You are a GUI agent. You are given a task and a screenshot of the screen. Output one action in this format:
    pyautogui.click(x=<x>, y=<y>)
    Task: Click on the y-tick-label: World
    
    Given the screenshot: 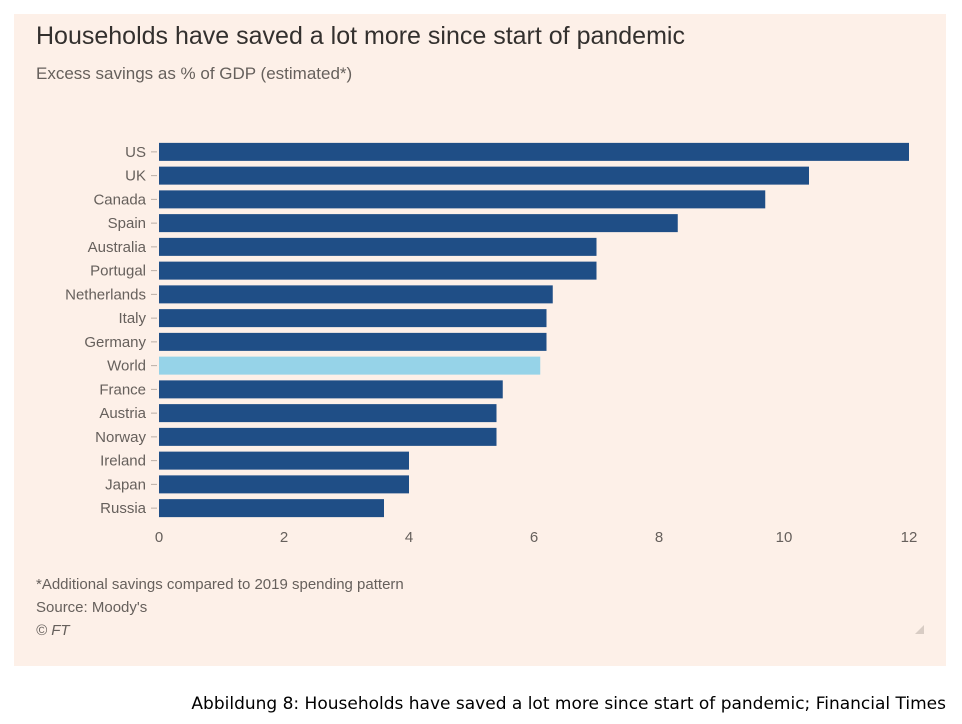 What is the action you would take?
    pyautogui.click(x=126, y=366)
    